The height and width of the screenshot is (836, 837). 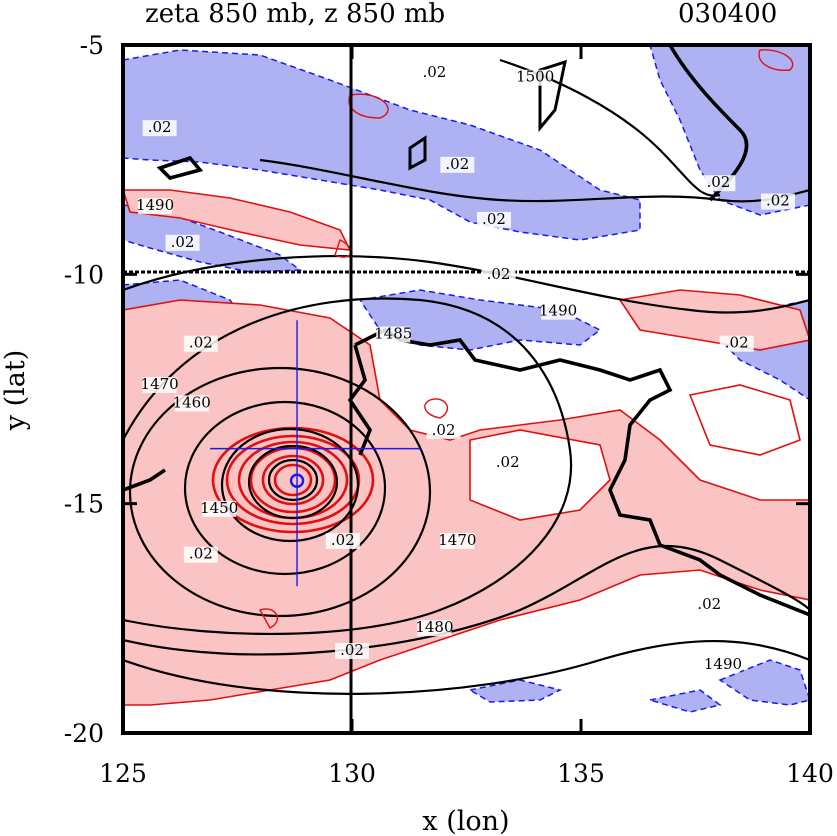 I want to click on height-contour-label-9: 1485, so click(x=393, y=334).